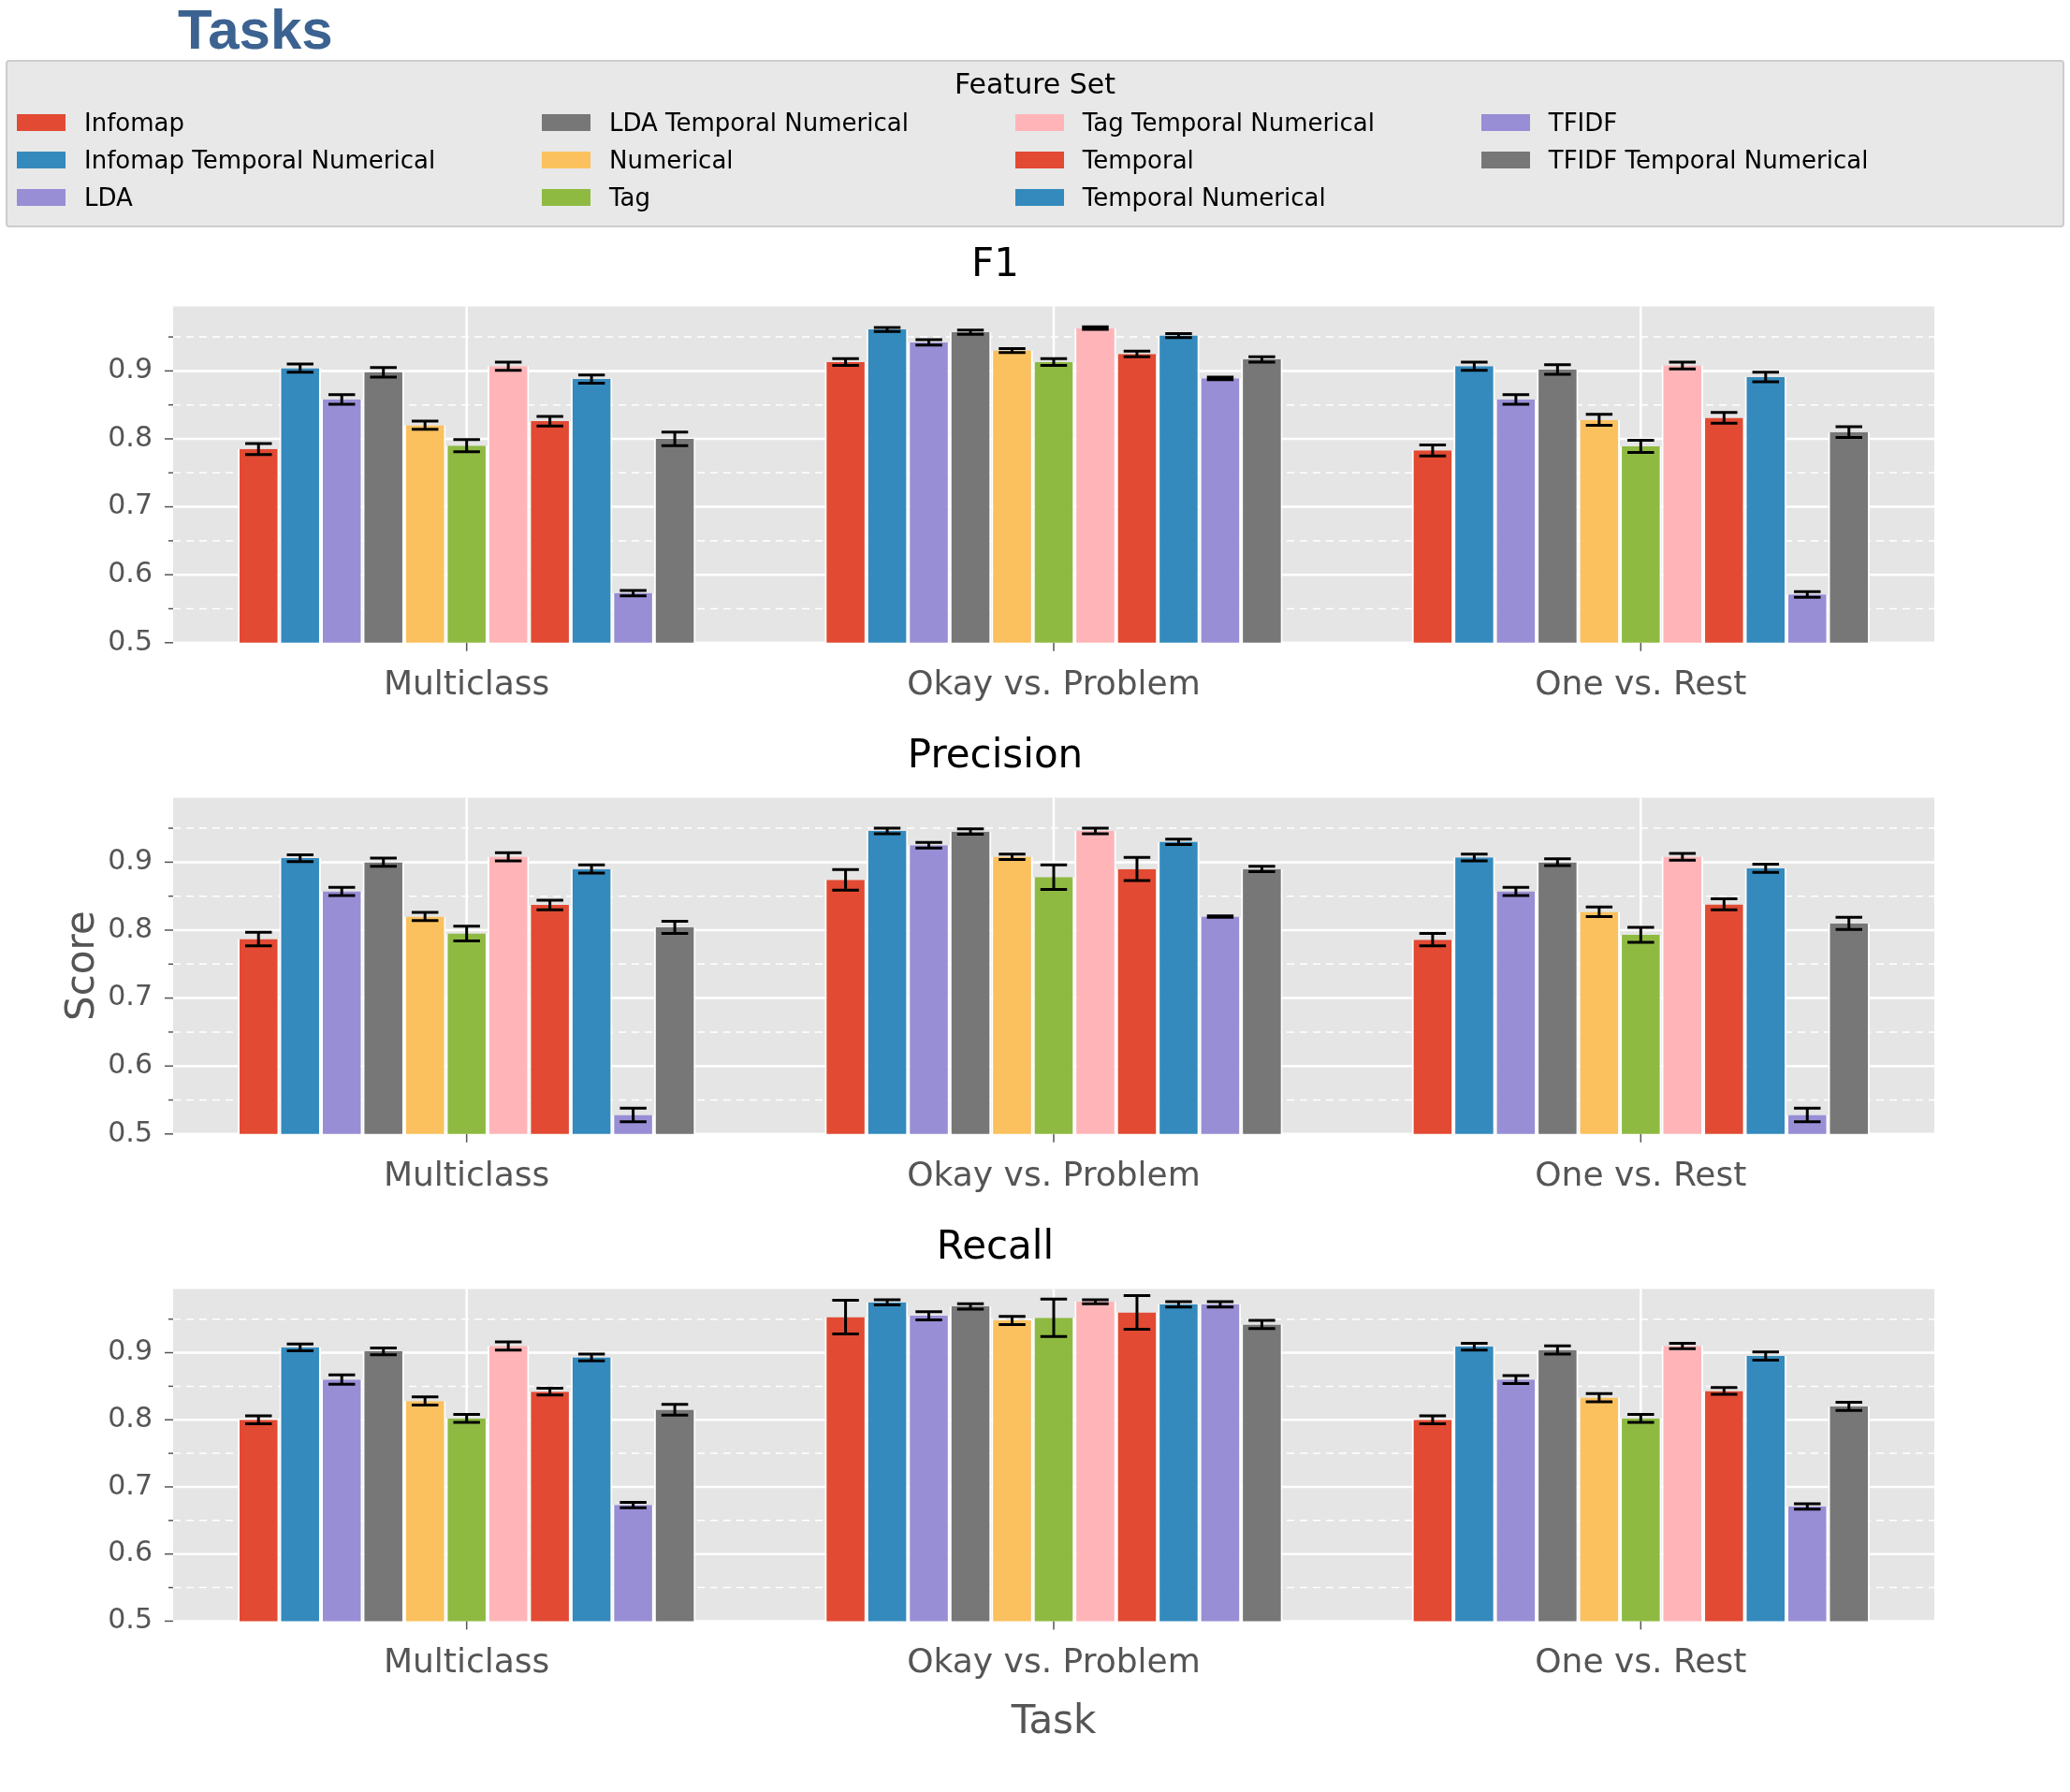 This screenshot has width=2070, height=1792. What do you see at coordinates (134, 123) in the screenshot?
I see `legend-label: Infomap` at bounding box center [134, 123].